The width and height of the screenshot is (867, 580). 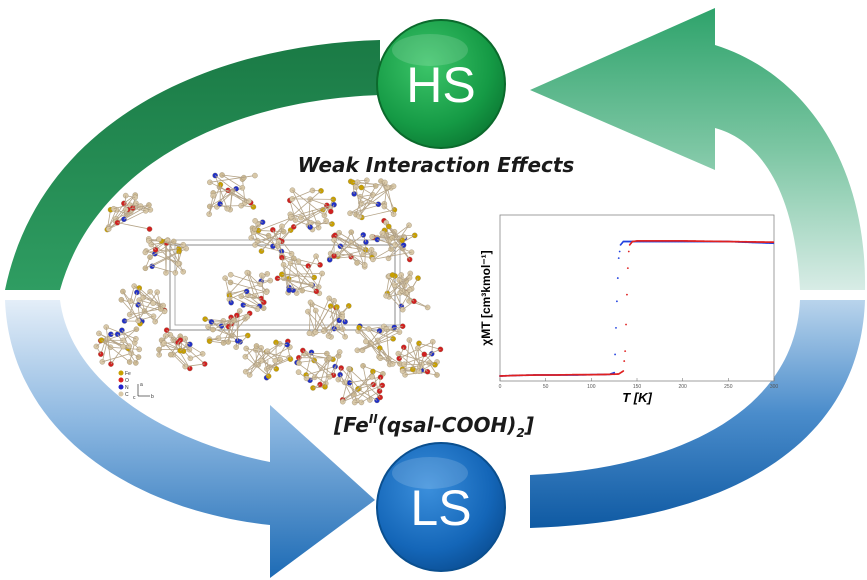 What do you see at coordinates (127, 395) in the screenshot?
I see `crystal-legend-c: C` at bounding box center [127, 395].